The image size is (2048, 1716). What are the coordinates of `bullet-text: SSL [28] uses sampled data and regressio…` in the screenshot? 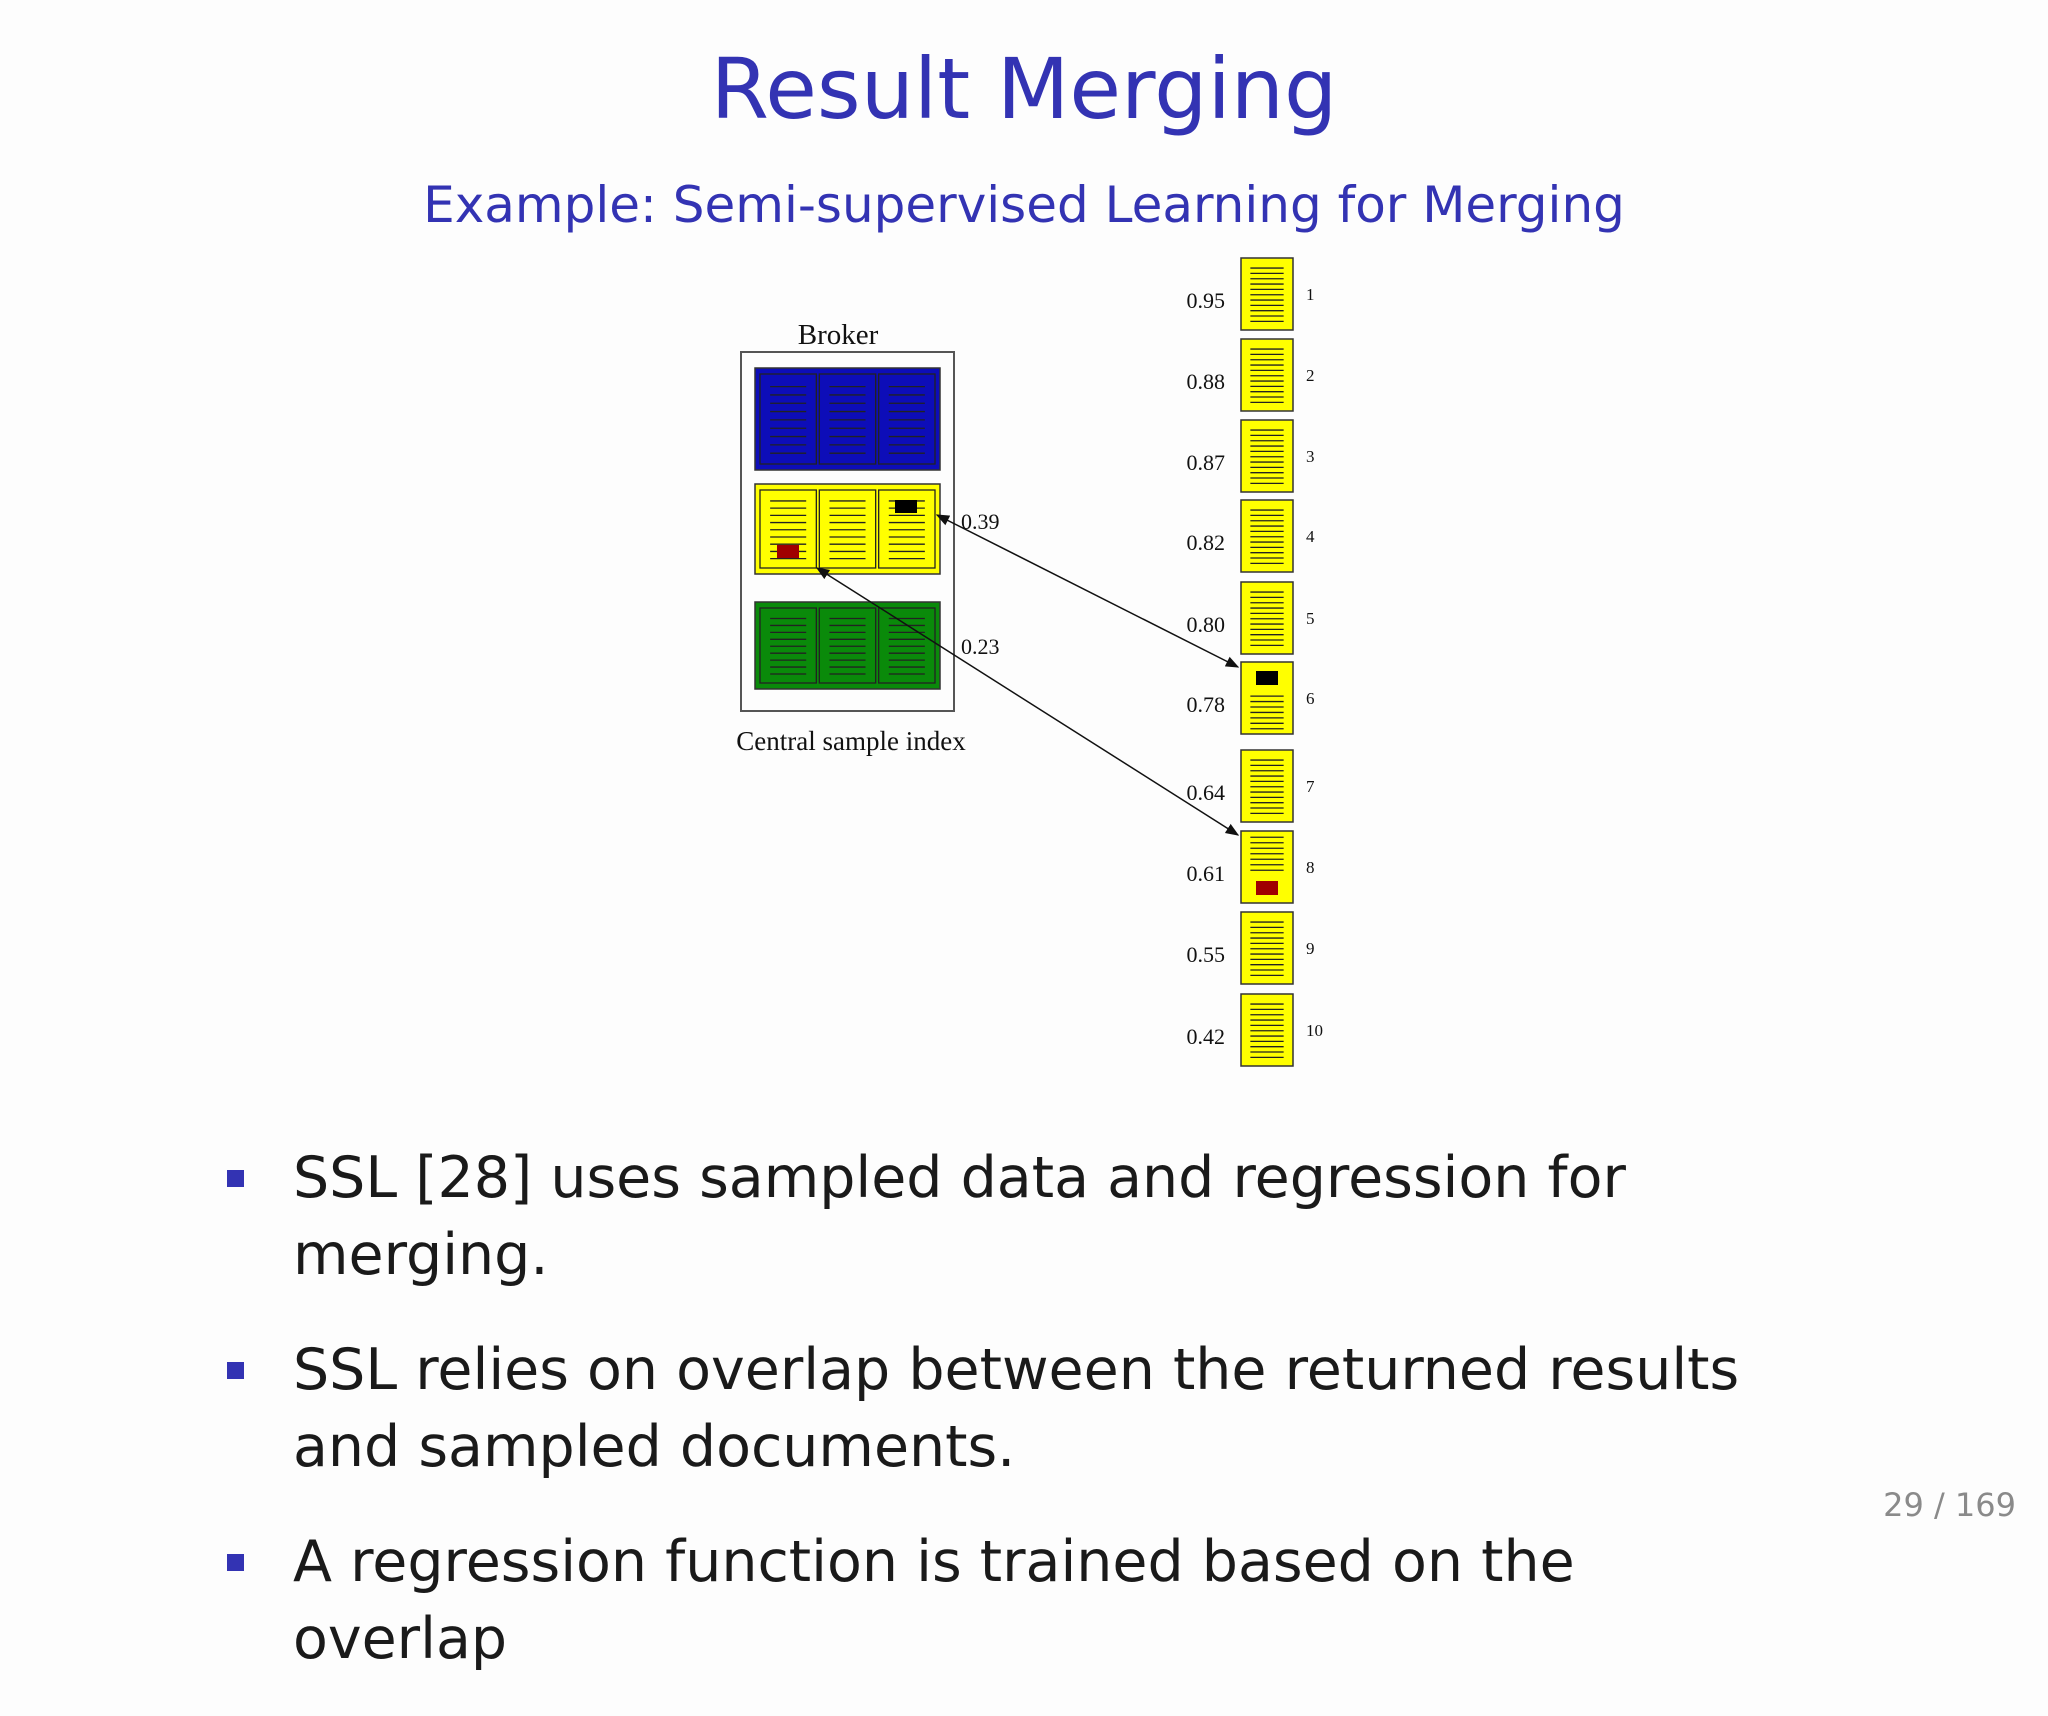 It's located at (959, 1216).